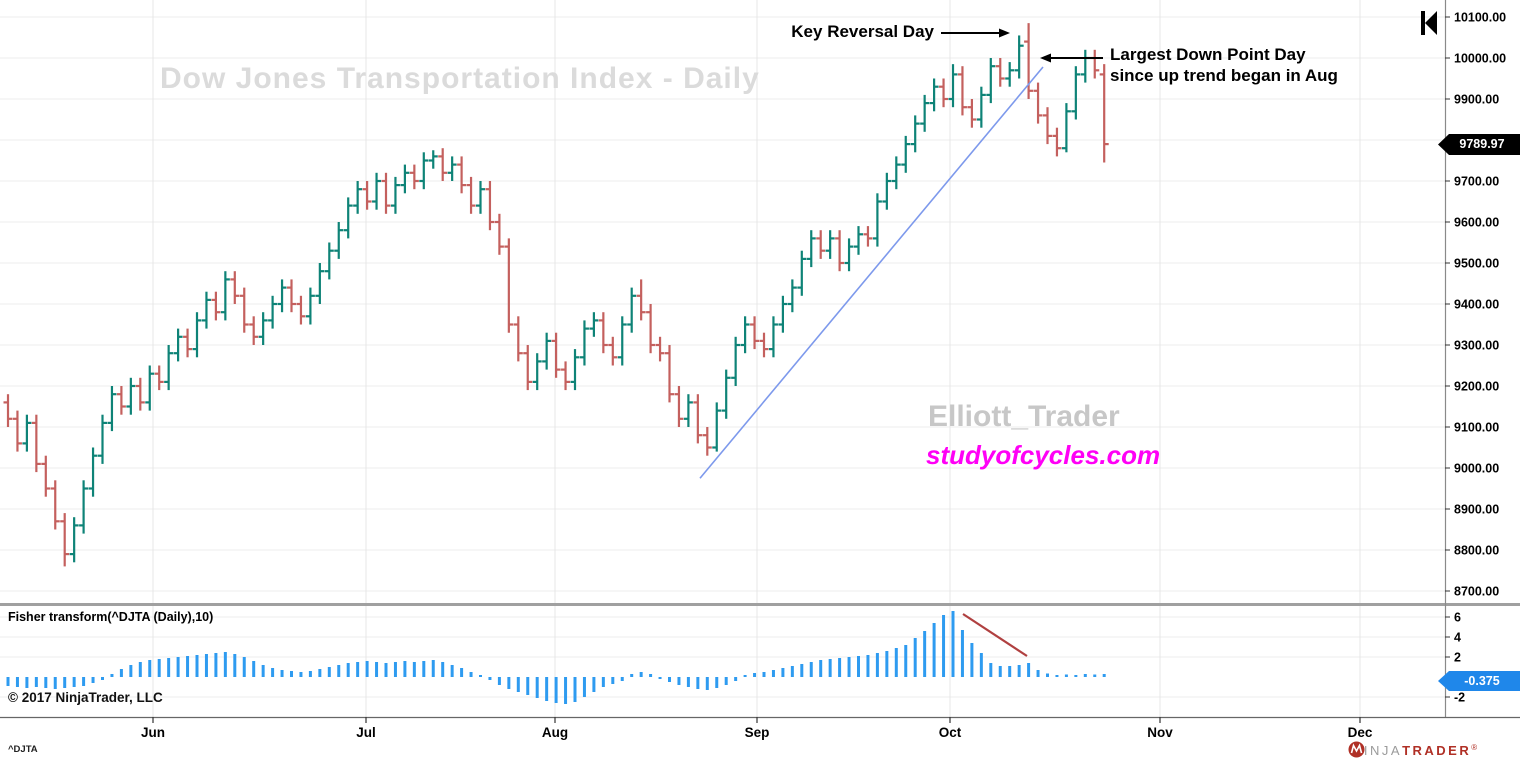 This screenshot has height=761, width=1520. I want to click on fisher-tick-label: 6, so click(1457, 618).